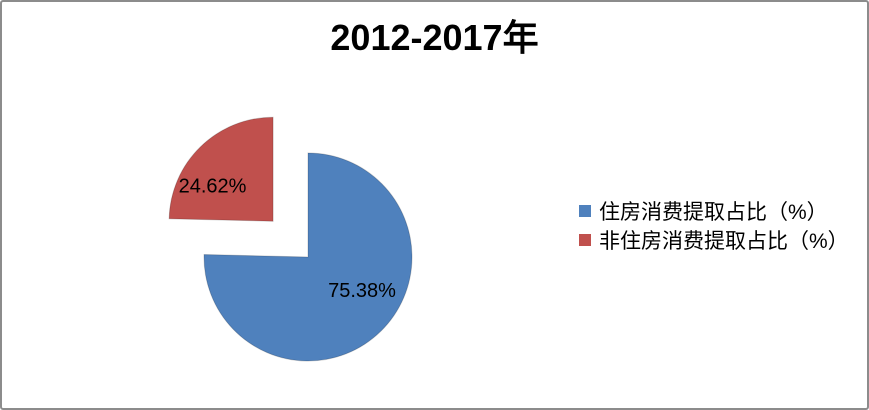 Image resolution: width=869 pixels, height=410 pixels. Describe the element at coordinates (434, 37) in the screenshot. I see `chart-title: 2012-2017年` at that location.